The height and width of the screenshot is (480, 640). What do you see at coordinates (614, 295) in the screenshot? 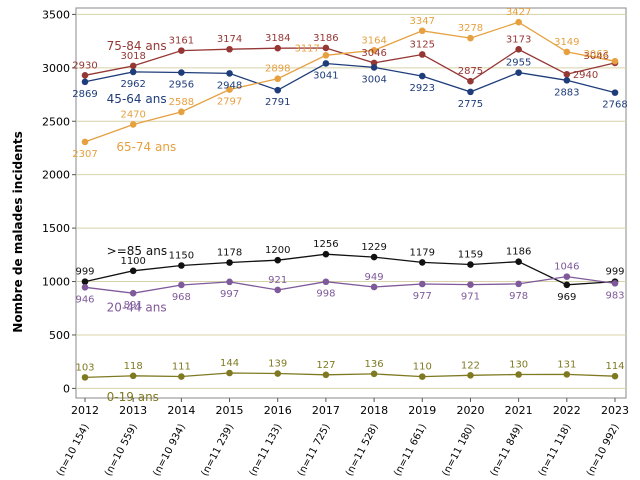
I see `data-label: 983` at bounding box center [614, 295].